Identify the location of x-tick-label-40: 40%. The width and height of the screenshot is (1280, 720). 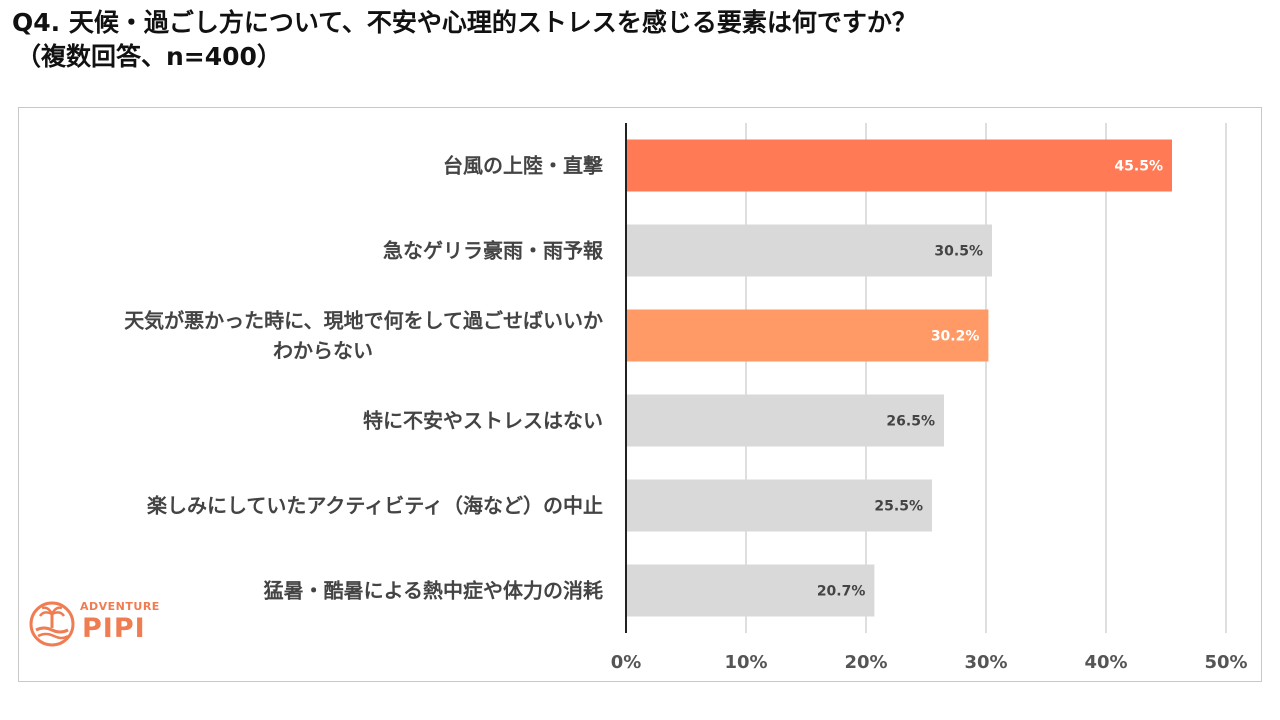
(1105, 662).